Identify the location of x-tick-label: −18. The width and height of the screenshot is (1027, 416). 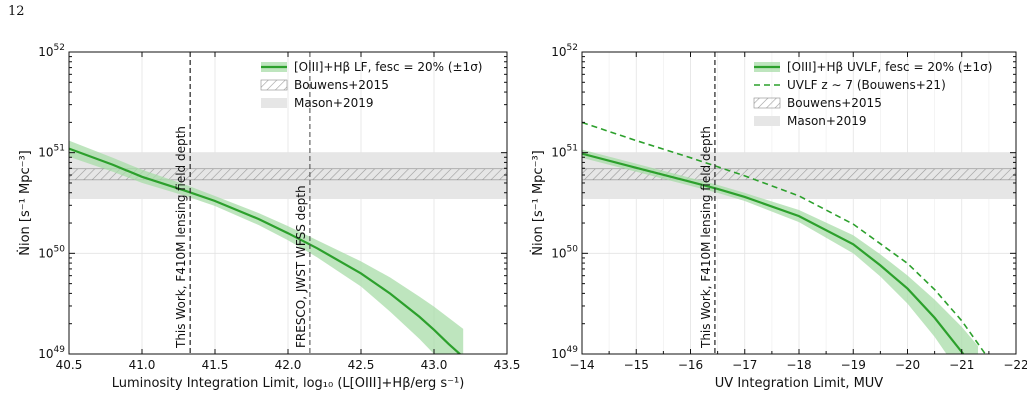
(798, 365).